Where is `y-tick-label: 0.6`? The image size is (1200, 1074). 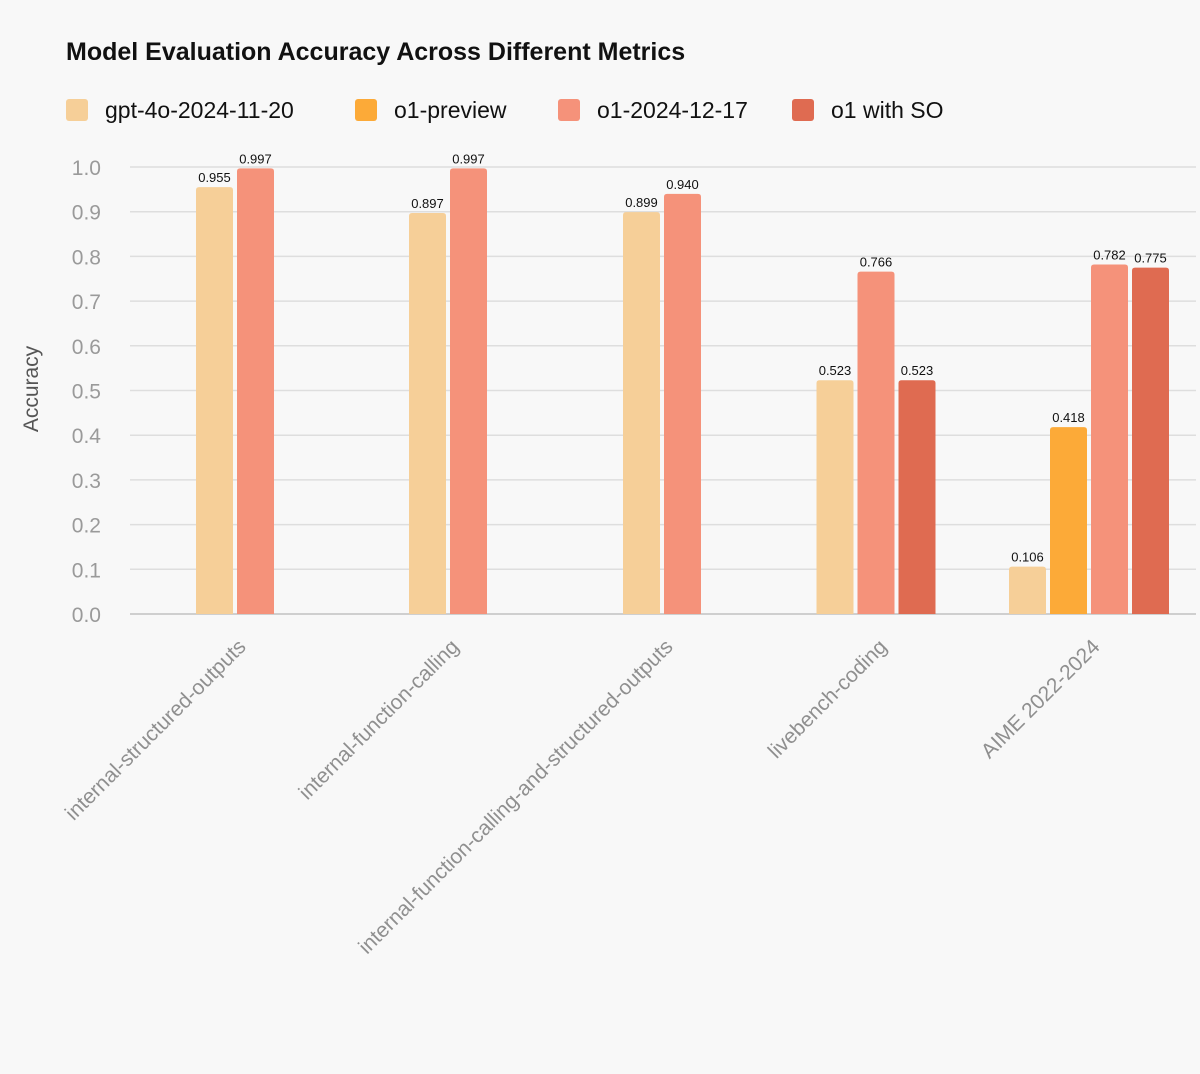
y-tick-label: 0.6 is located at coordinates (86, 347).